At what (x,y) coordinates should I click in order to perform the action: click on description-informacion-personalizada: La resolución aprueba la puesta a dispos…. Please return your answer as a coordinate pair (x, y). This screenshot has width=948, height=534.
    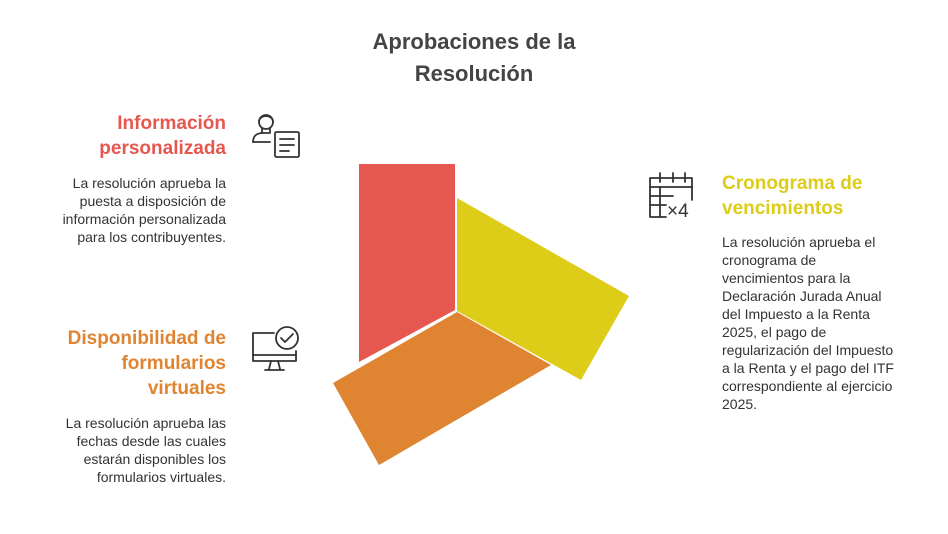
    Looking at the image, I should click on (144, 210).